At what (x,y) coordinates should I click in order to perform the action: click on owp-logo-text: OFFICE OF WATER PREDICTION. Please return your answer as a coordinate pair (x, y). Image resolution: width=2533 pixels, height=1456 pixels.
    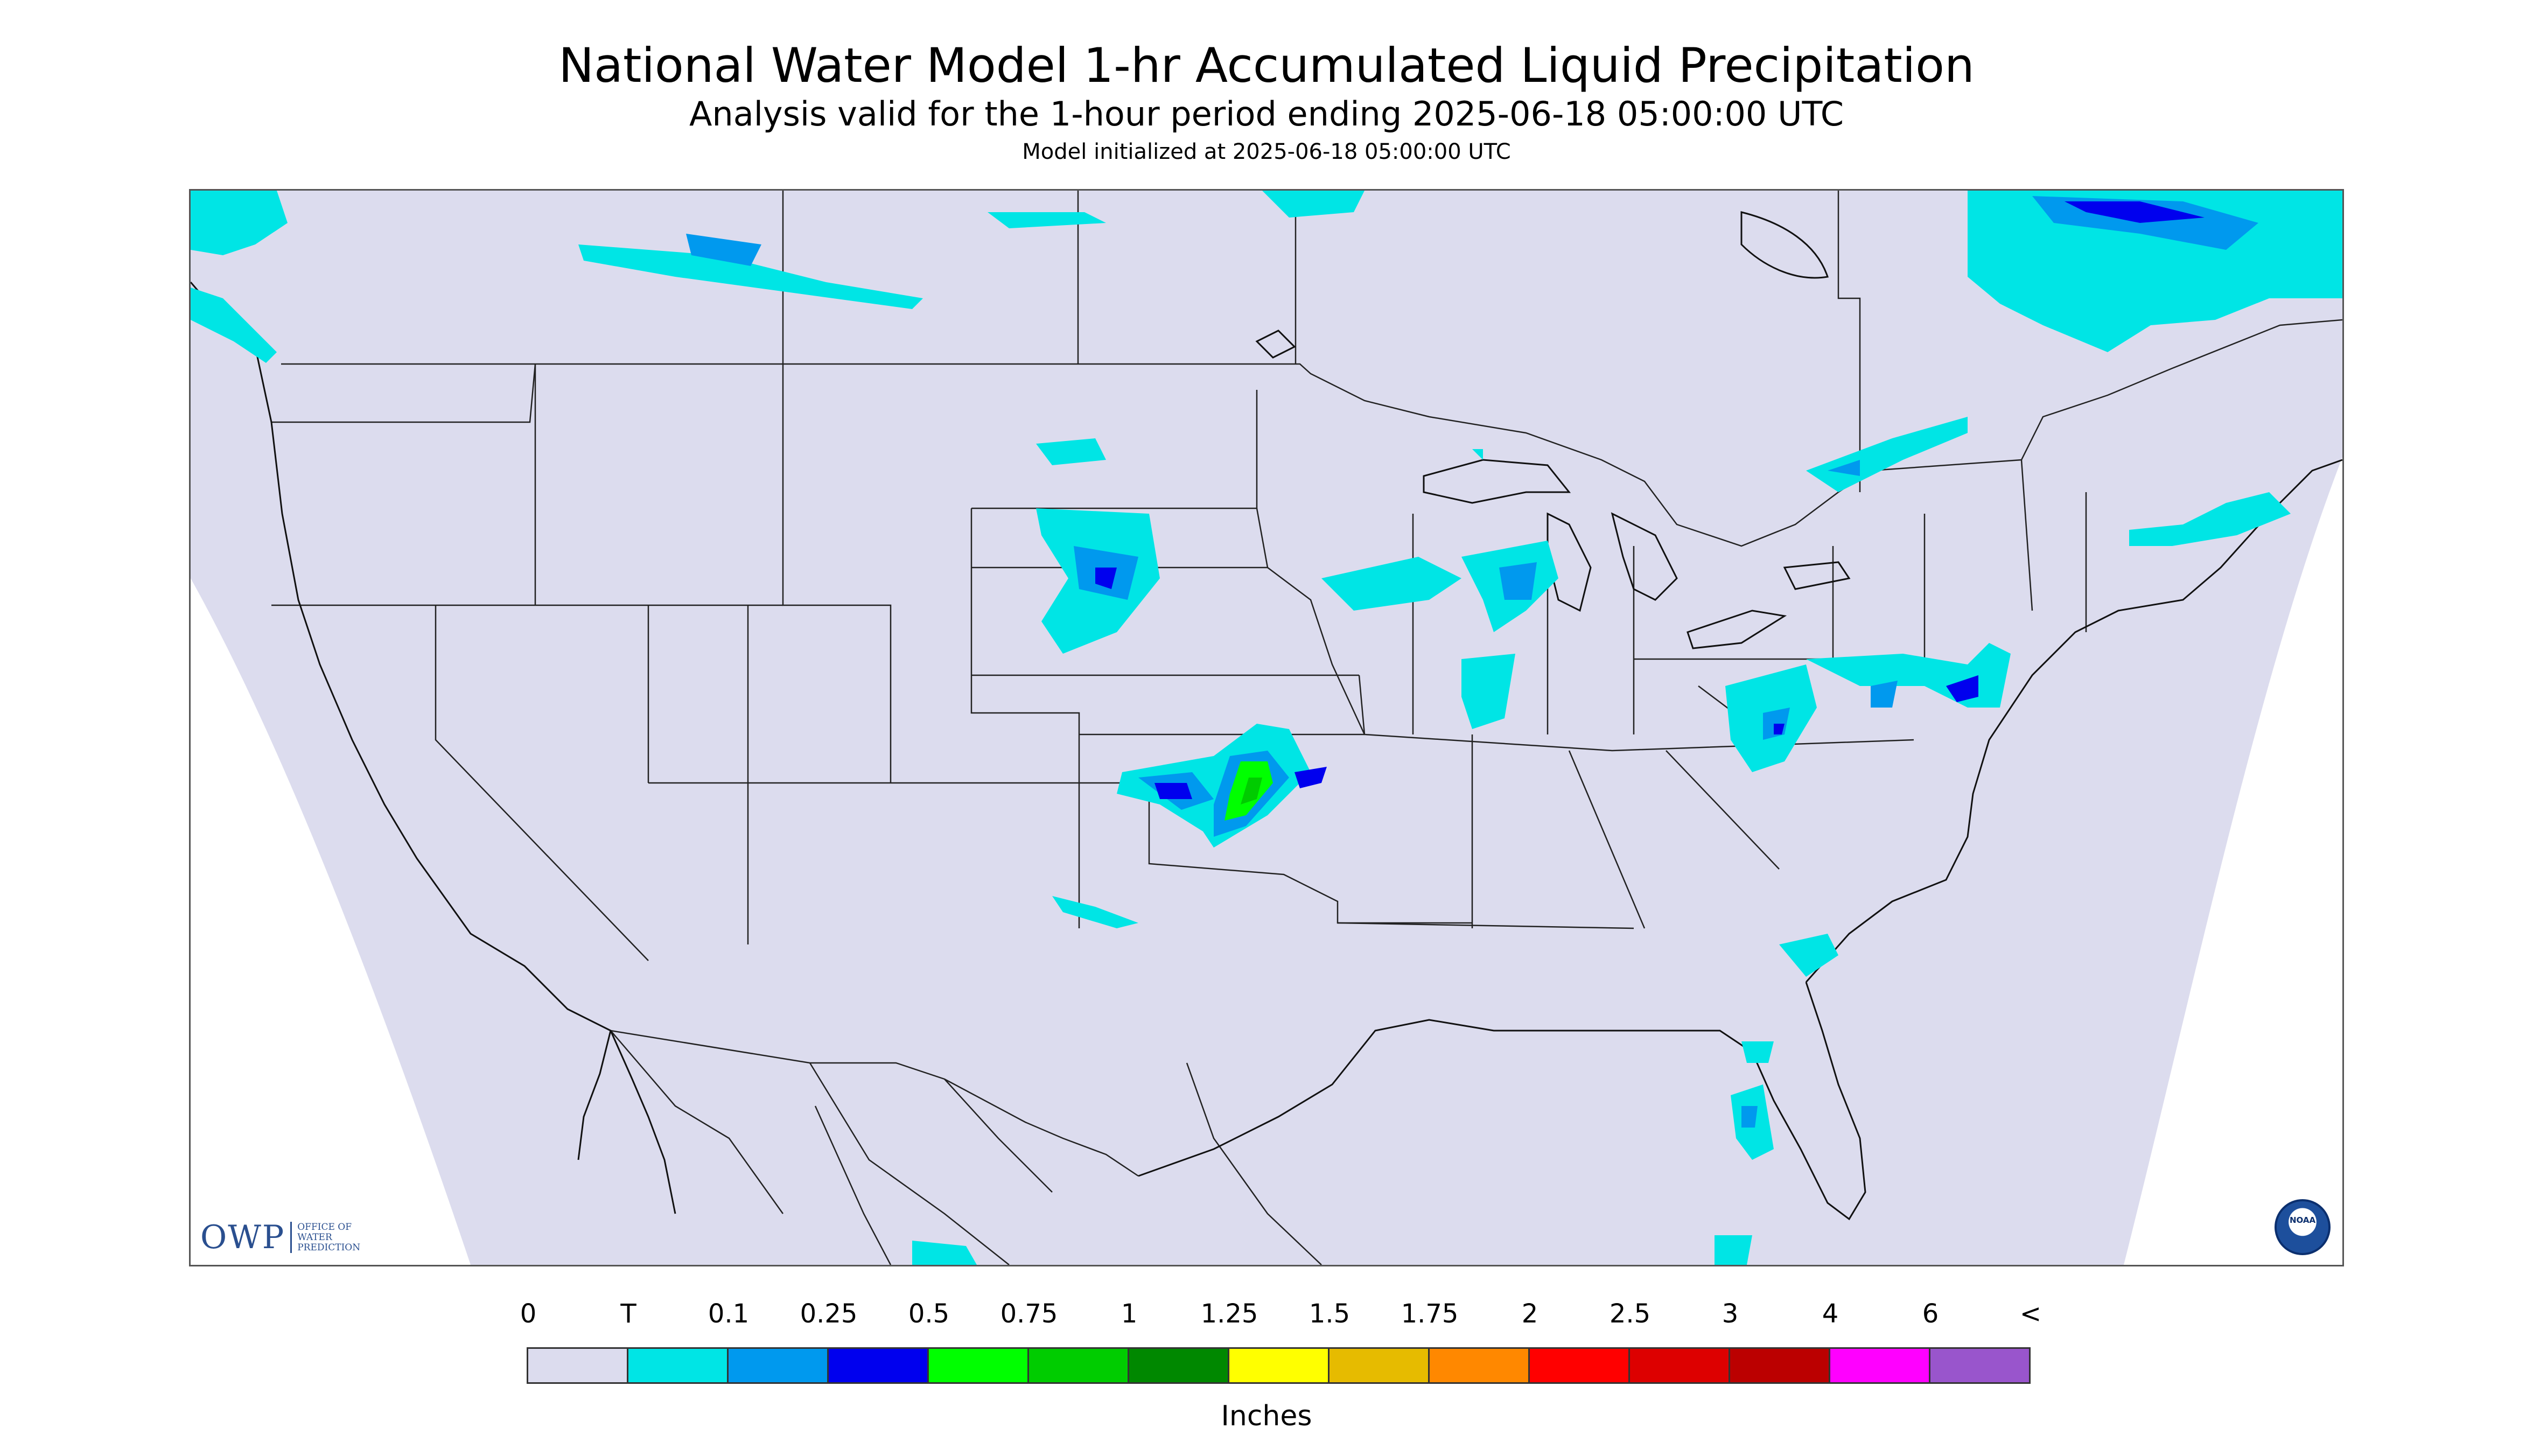
    Looking at the image, I should click on (329, 1237).